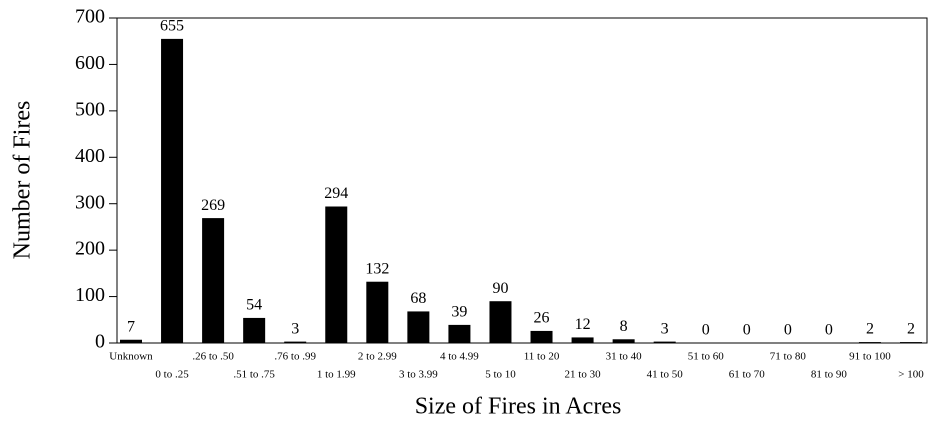  I want to click on x-tick-label: 81 to 90, so click(829, 375).